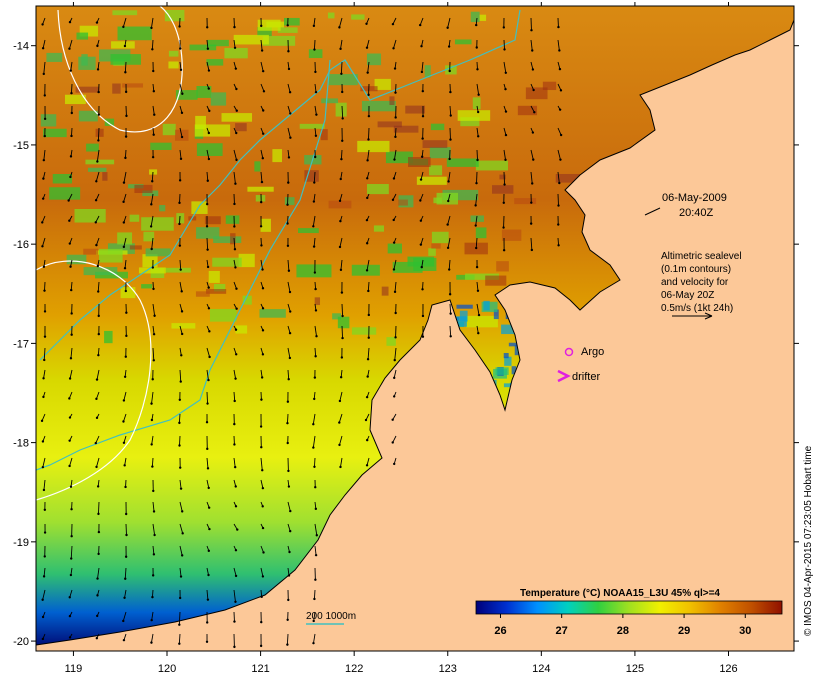 Image resolution: width=820 pixels, height=680 pixels. Describe the element at coordinates (745, 631) in the screenshot. I see `colorbar-tick-label: 30` at that location.